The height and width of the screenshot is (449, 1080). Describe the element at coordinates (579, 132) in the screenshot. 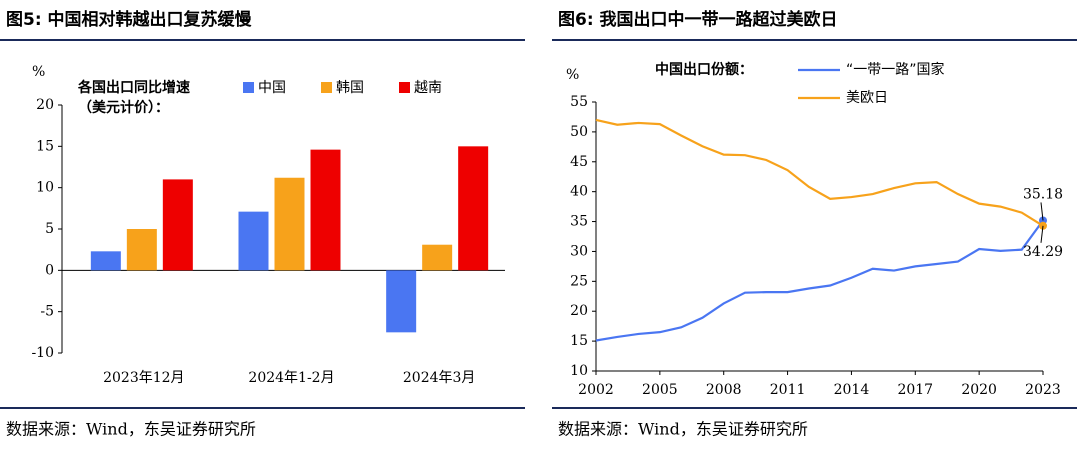

I see `y-tick-label: 50` at that location.